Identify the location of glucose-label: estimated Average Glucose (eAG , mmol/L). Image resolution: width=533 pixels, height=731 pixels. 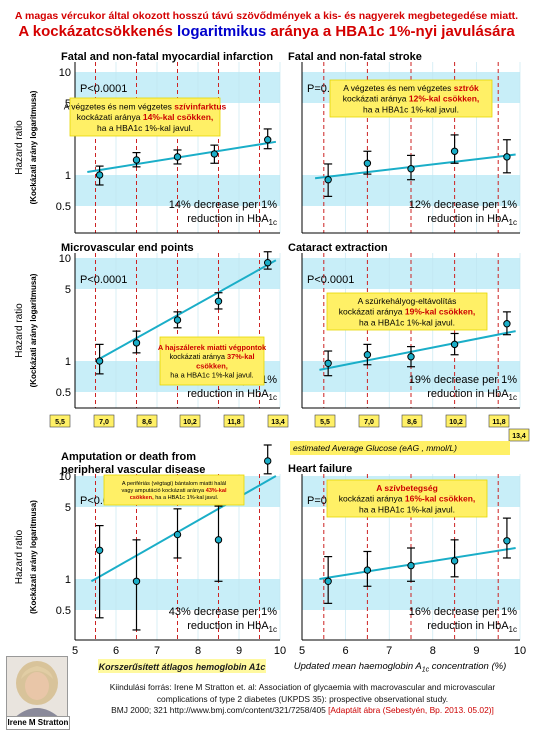
(375, 448).